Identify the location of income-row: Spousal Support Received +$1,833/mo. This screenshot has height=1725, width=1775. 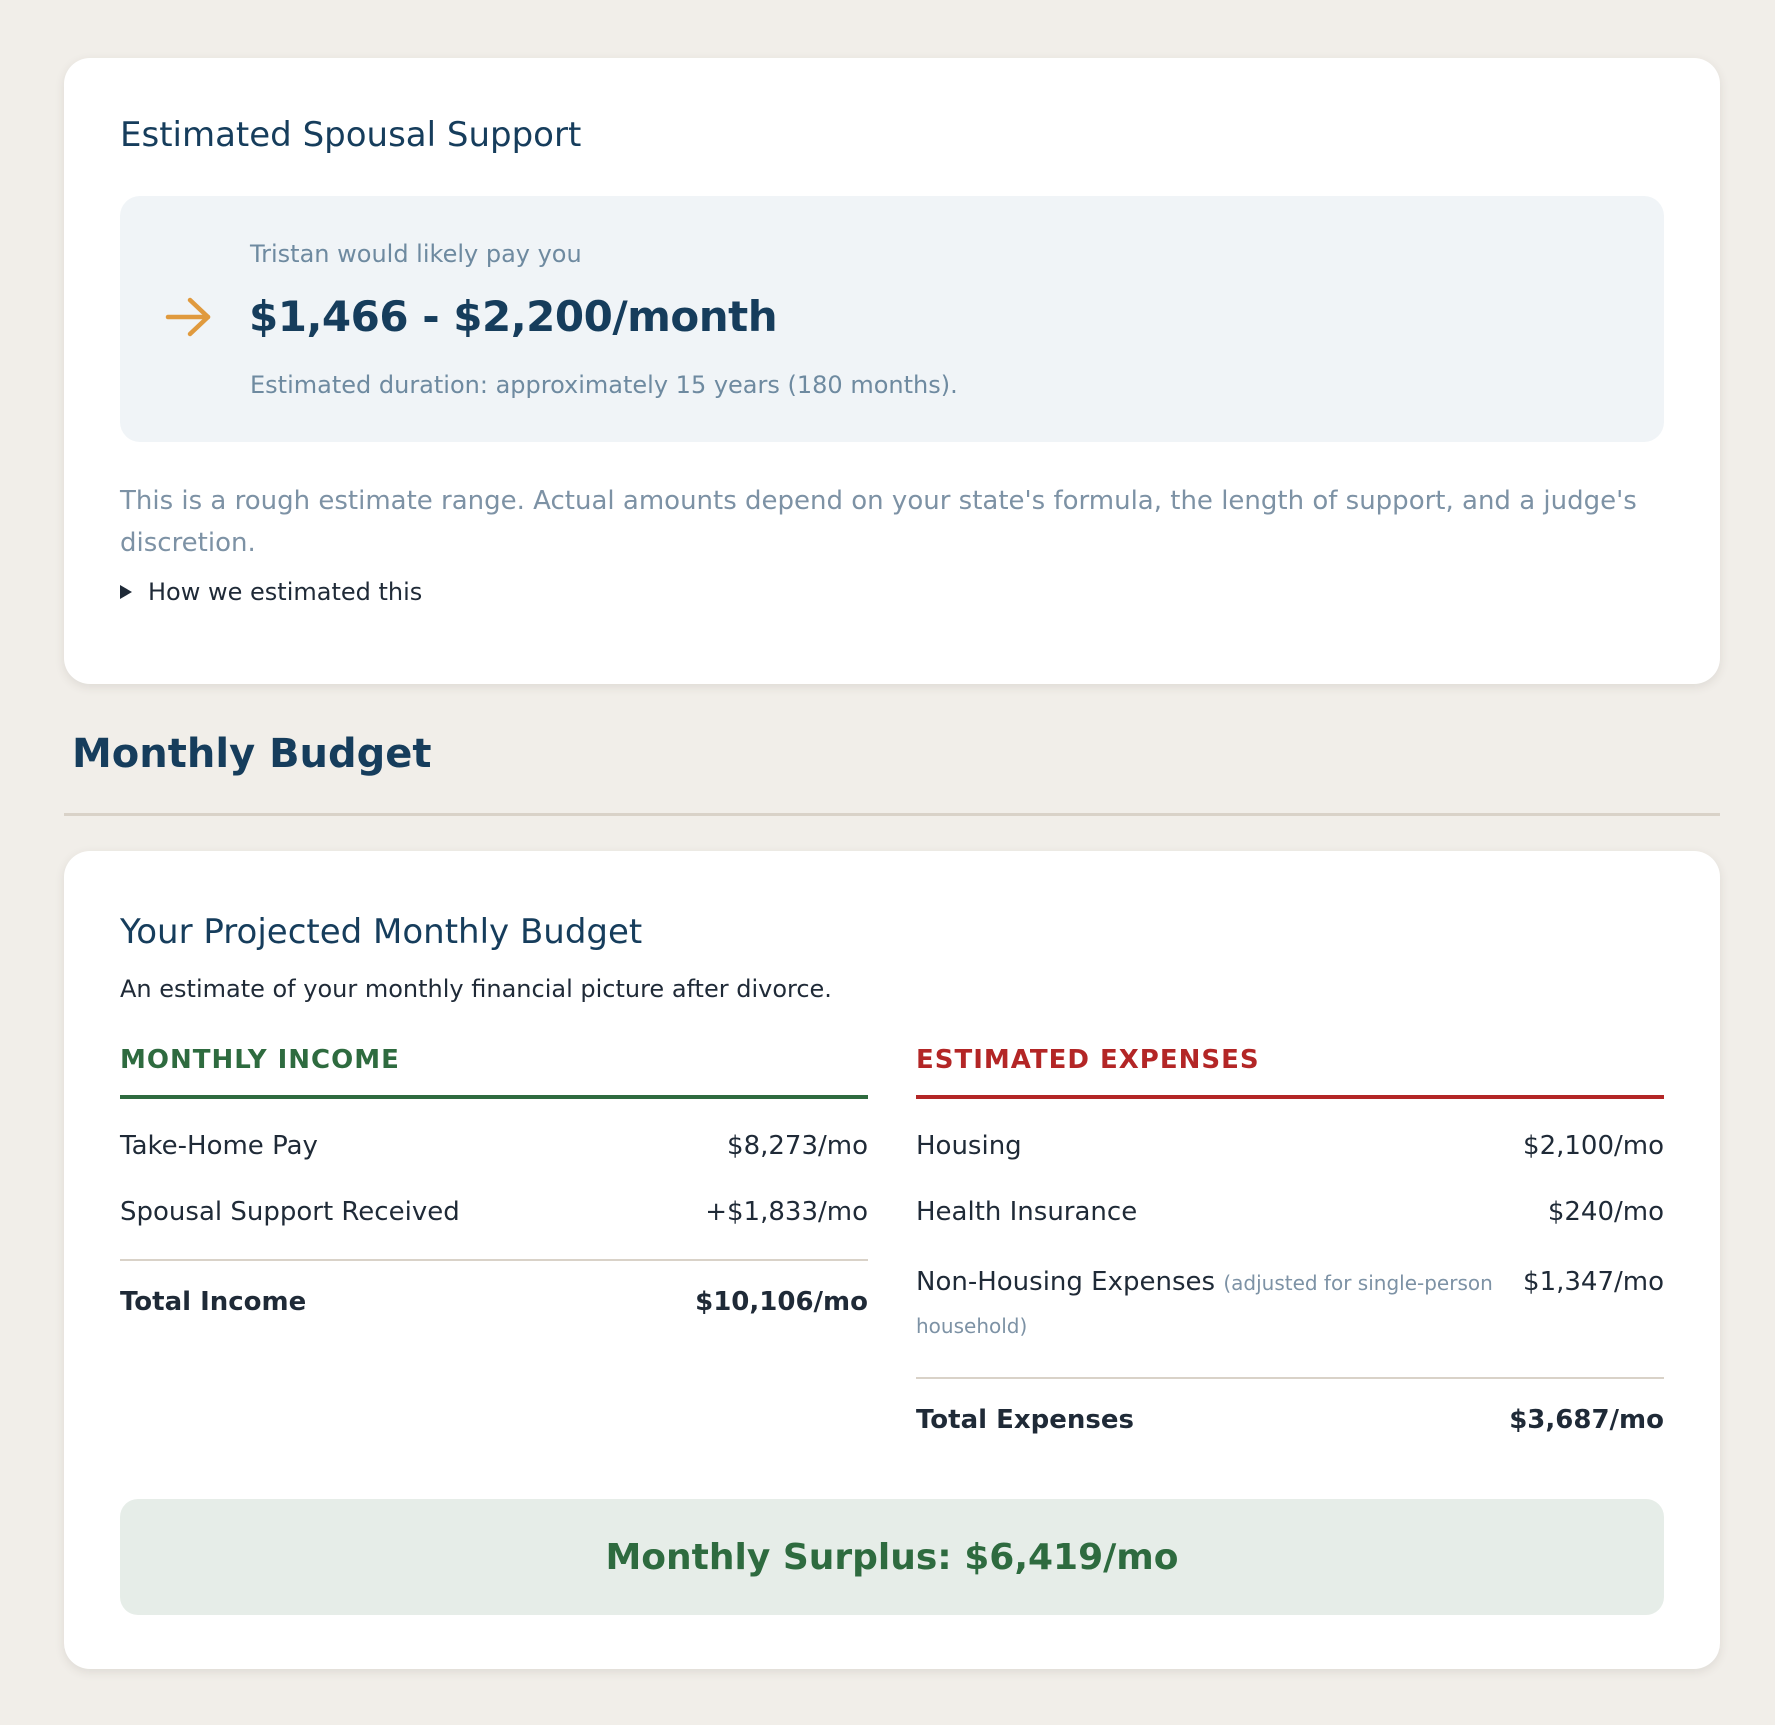
(494, 1212).